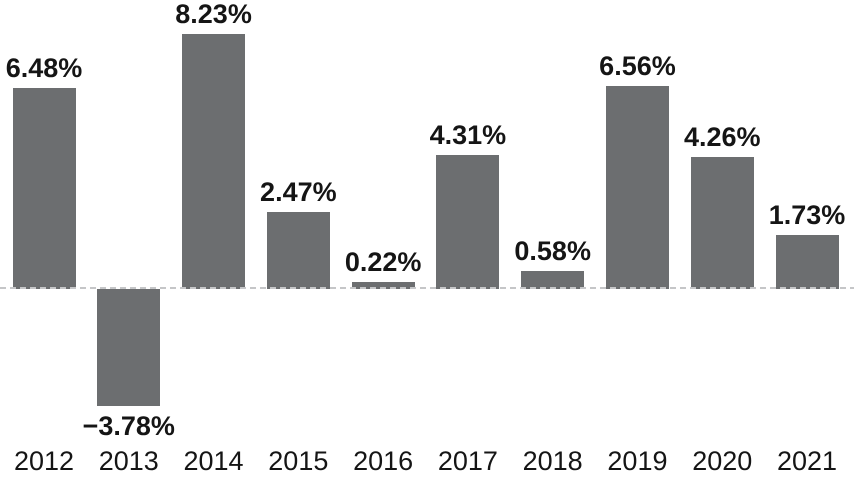  I want to click on year-label: 2018, so click(552, 461).